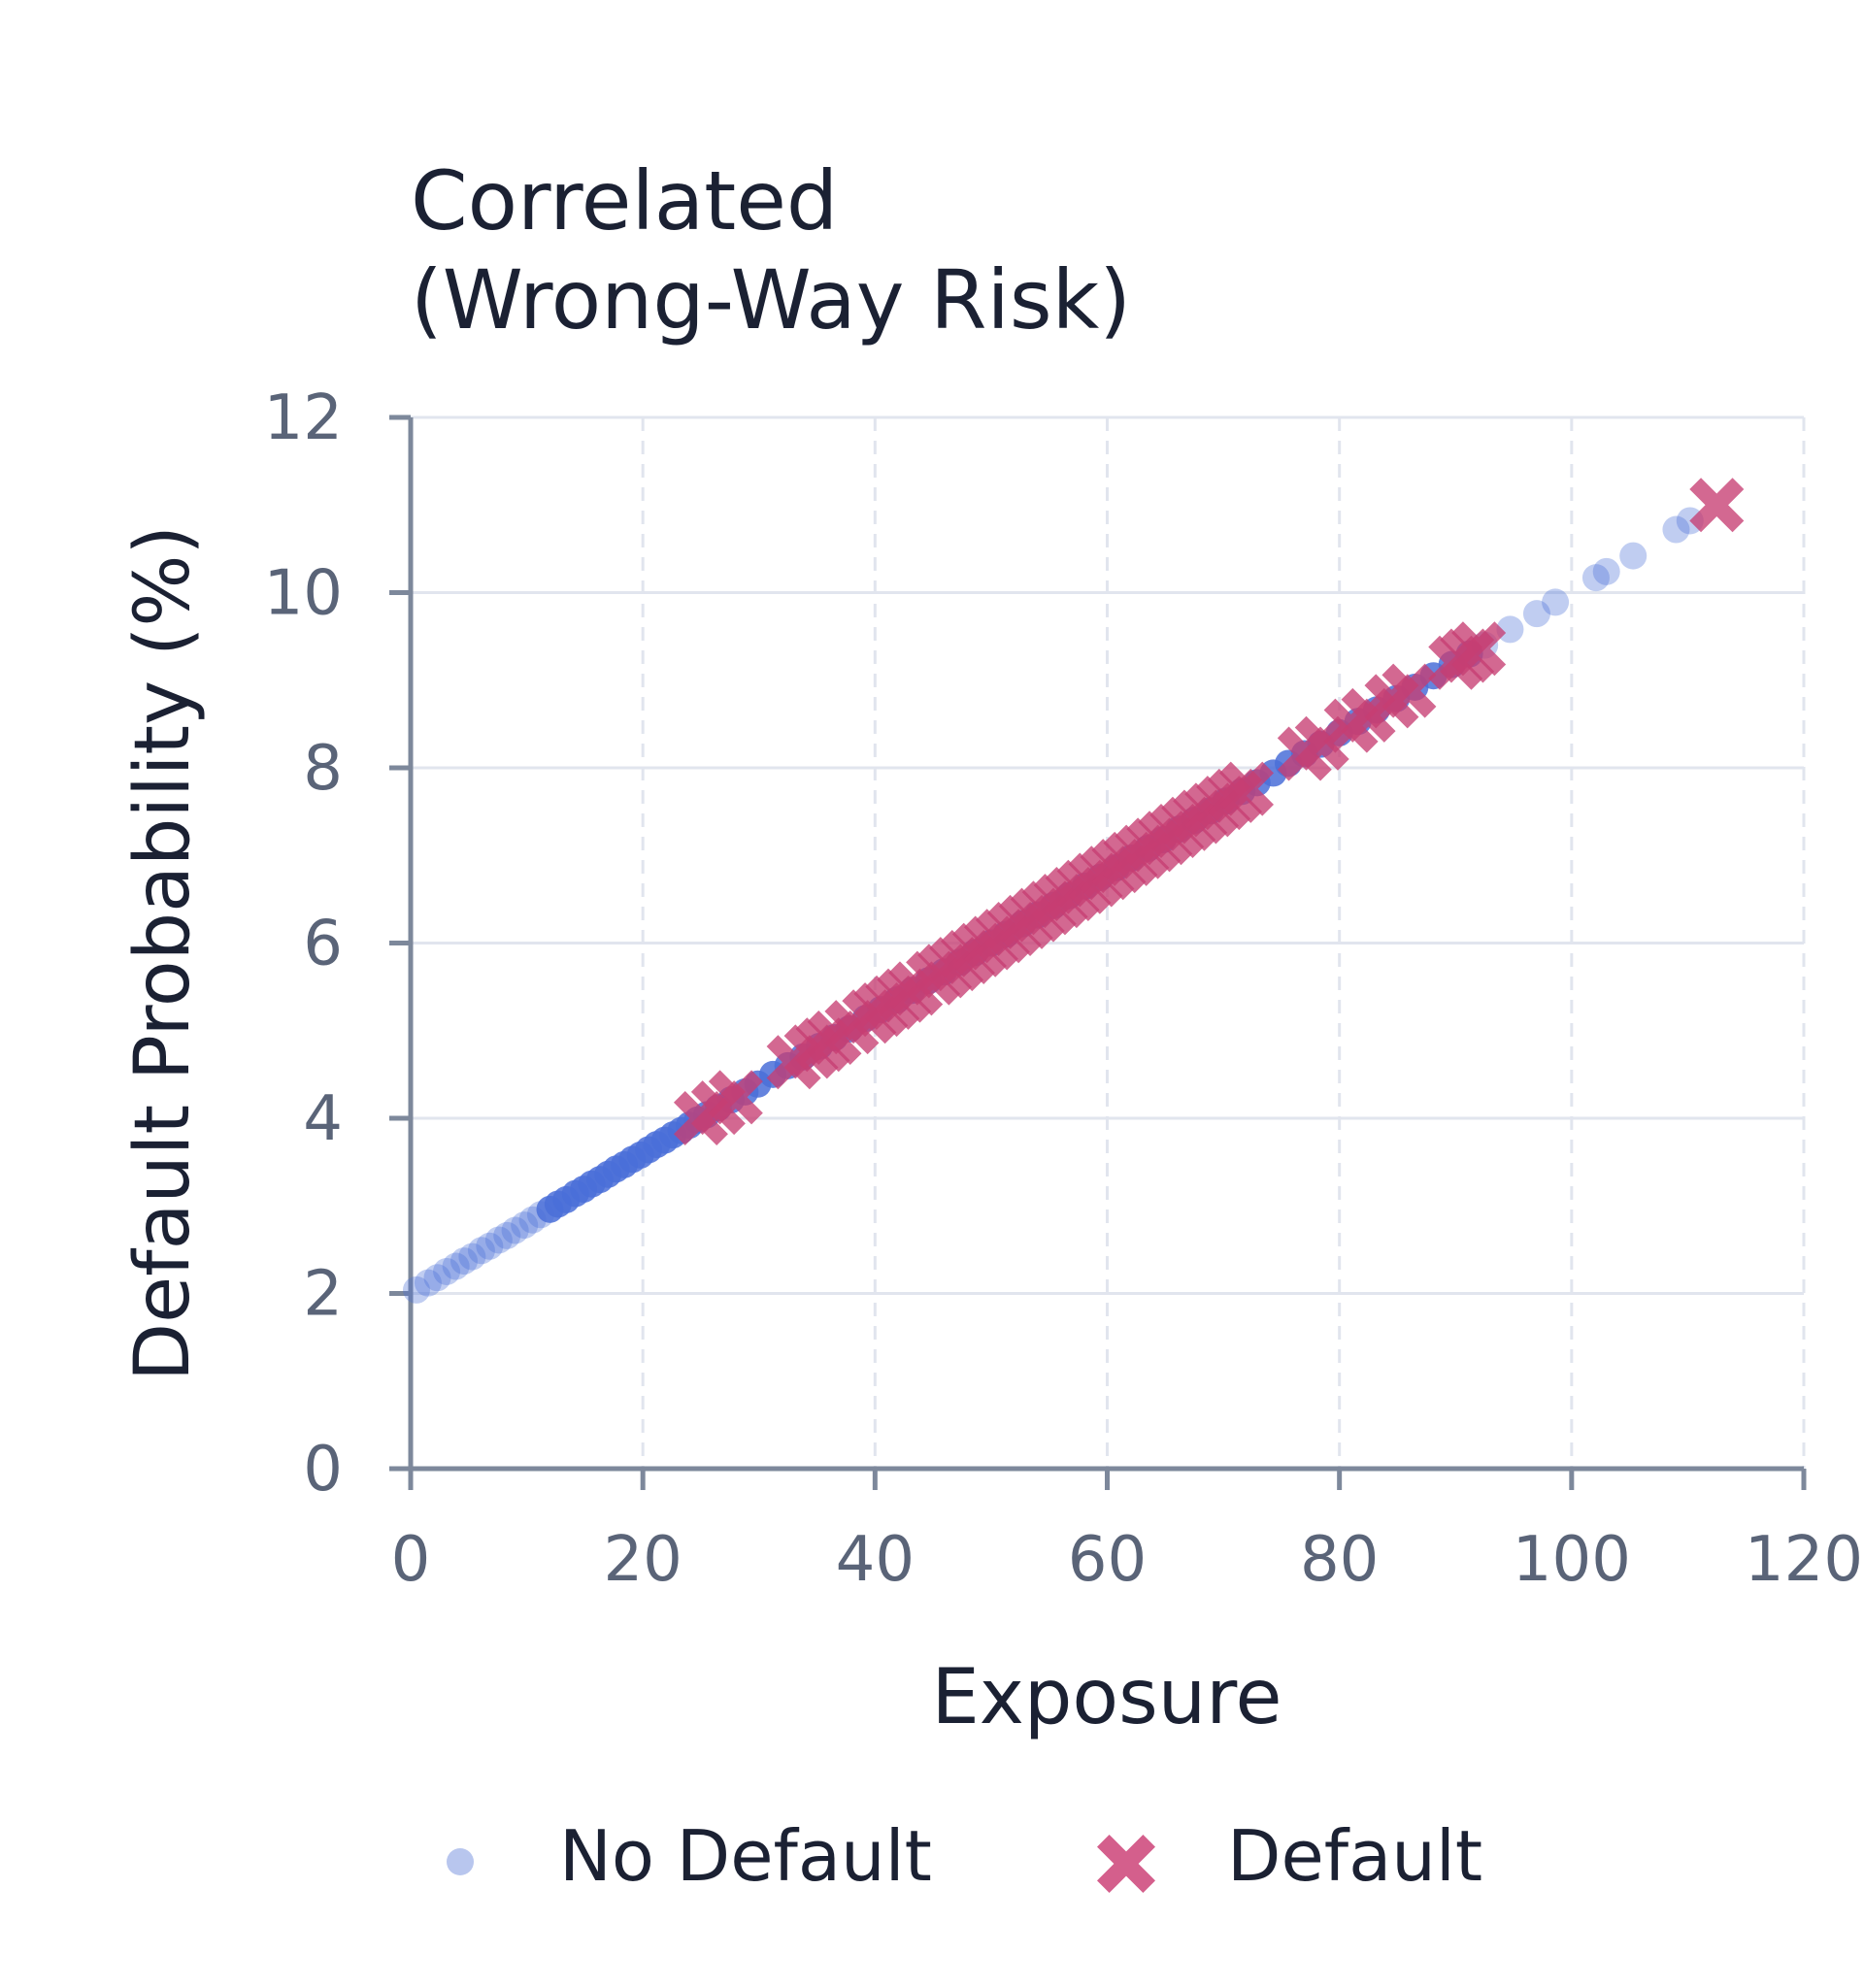 This screenshot has height=1988, width=1864. What do you see at coordinates (323, 1295) in the screenshot?
I see `y-tick-label: 2` at bounding box center [323, 1295].